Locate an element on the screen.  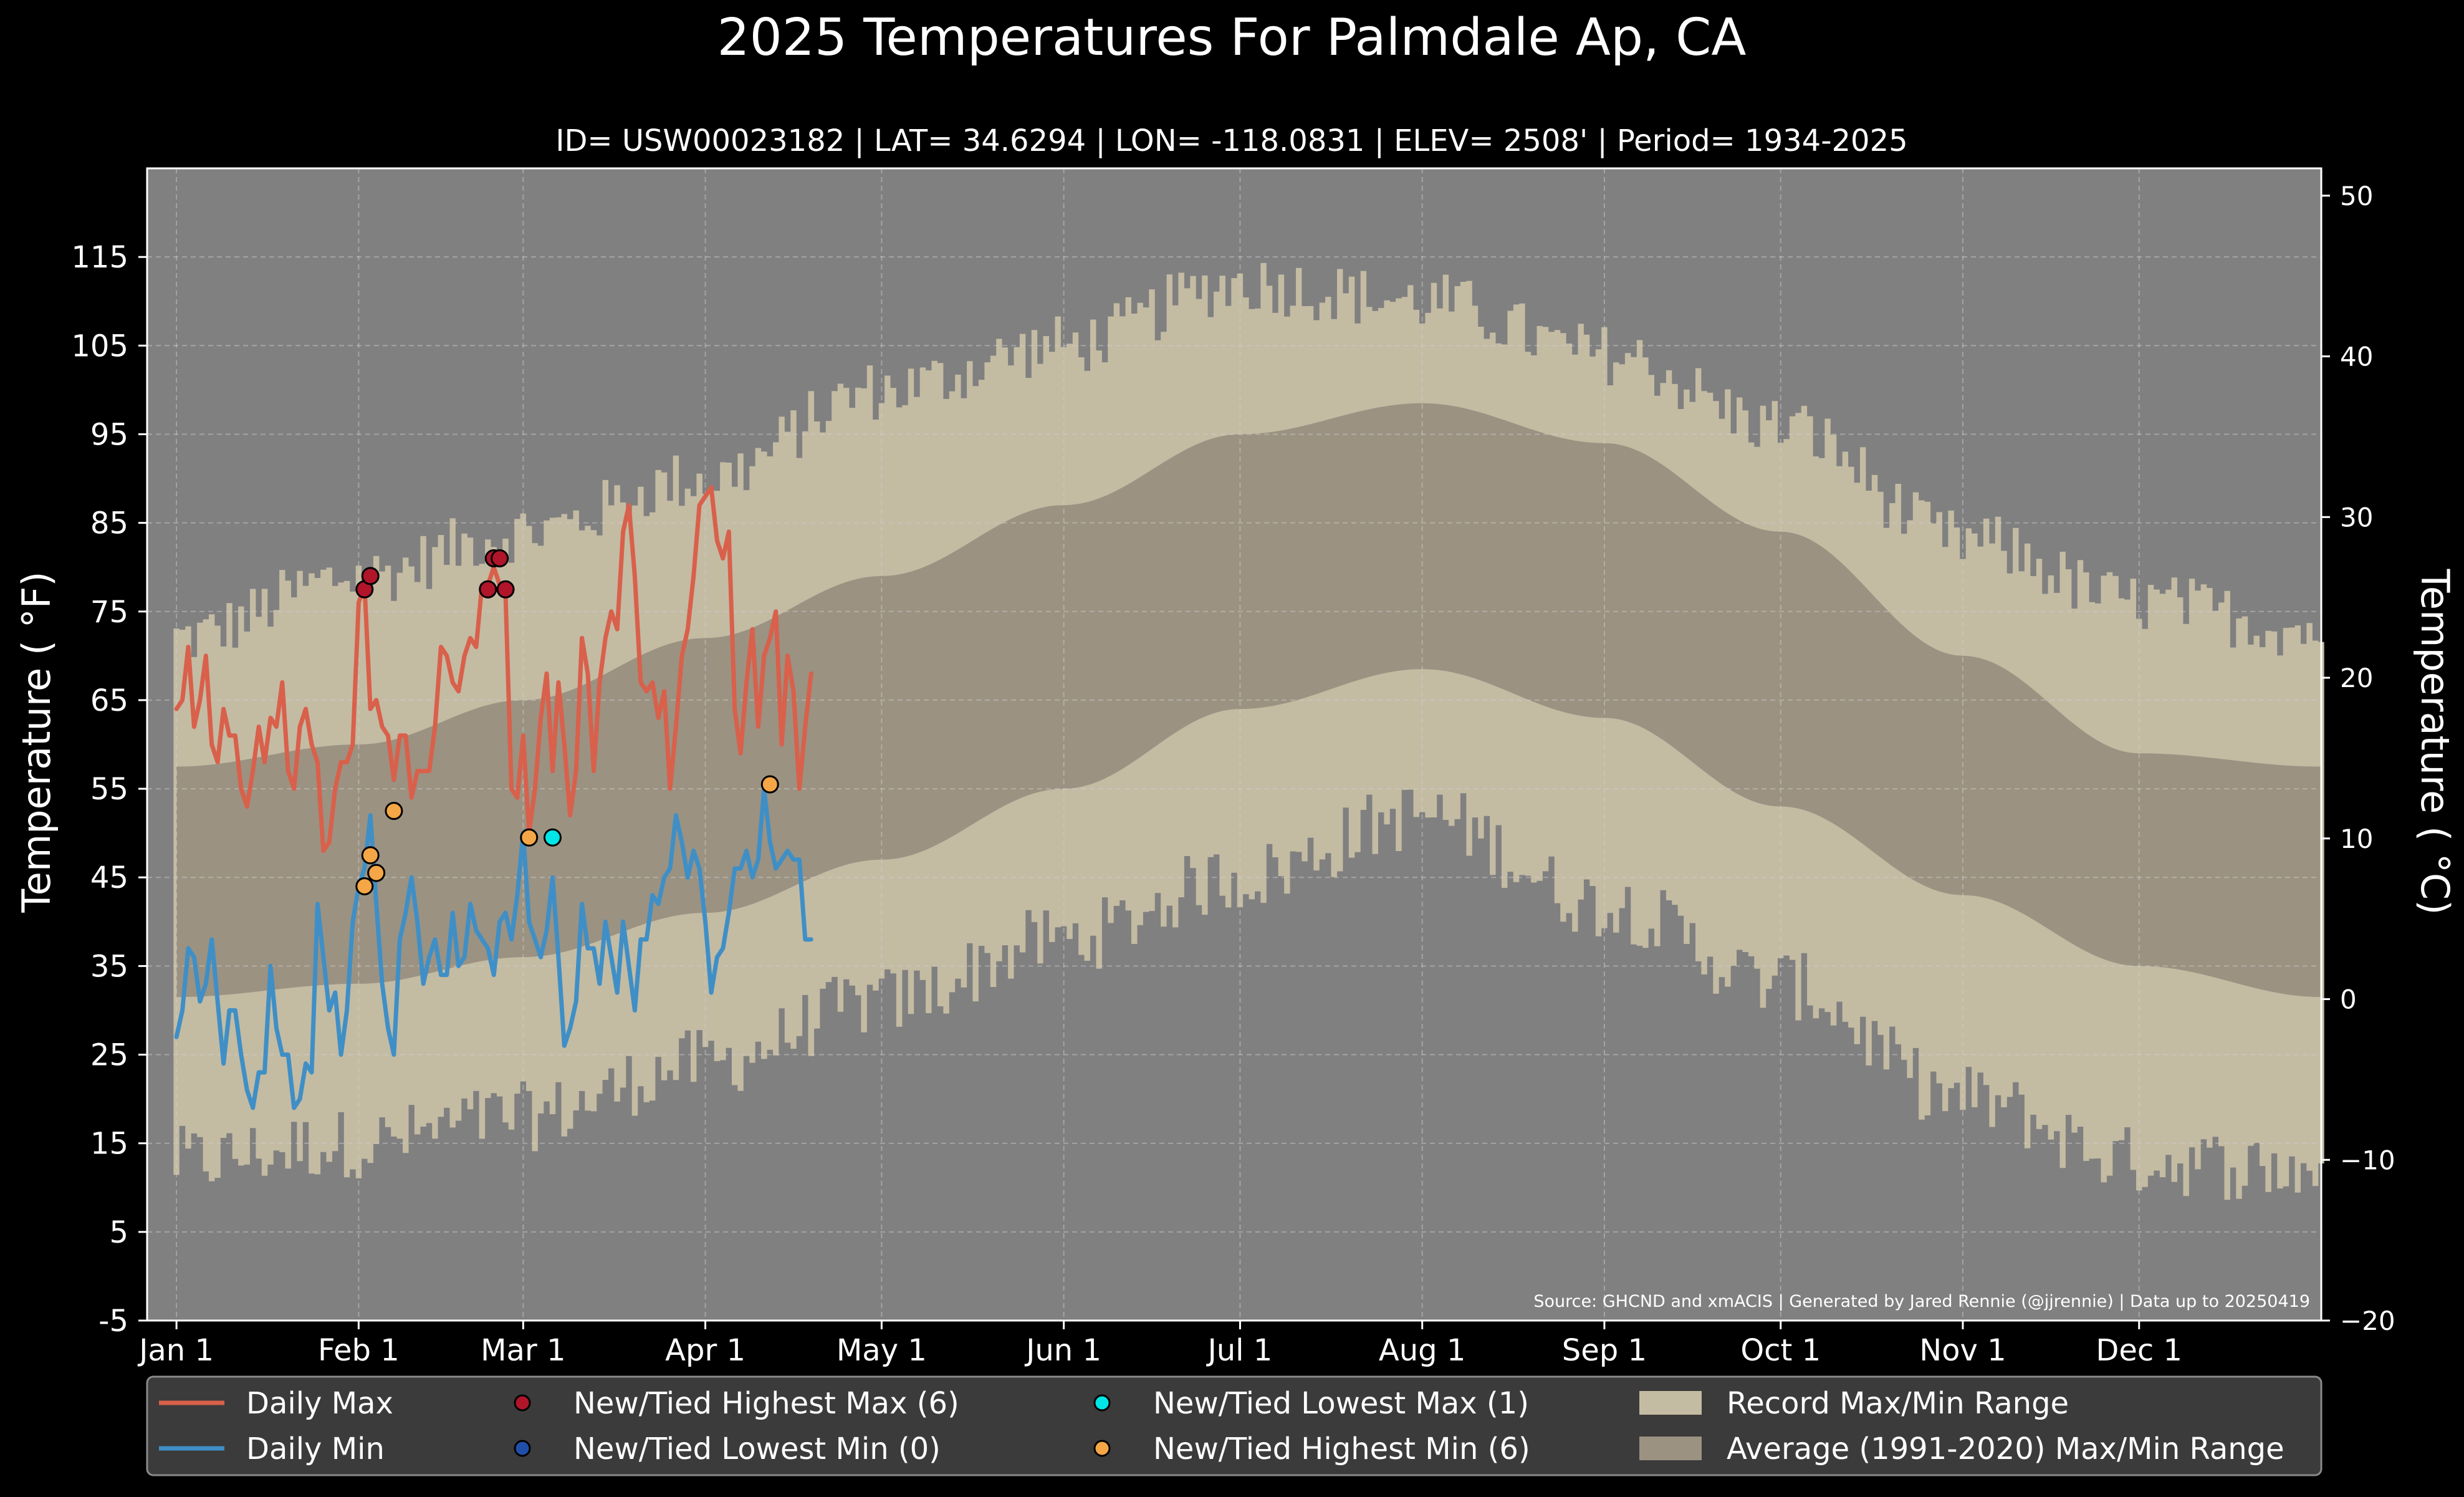
y-tick-label-left: 85 is located at coordinates (109, 523).